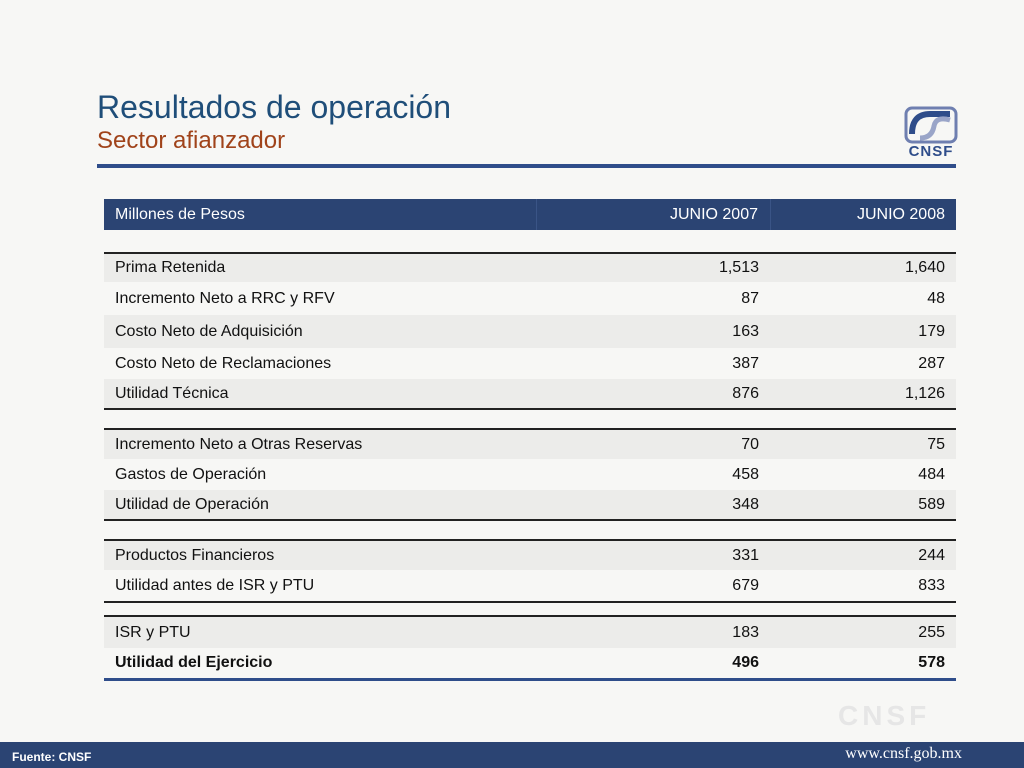  What do you see at coordinates (530, 586) in the screenshot?
I see `table-row: Utilidad antes de ISR y PTU 679 833` at bounding box center [530, 586].